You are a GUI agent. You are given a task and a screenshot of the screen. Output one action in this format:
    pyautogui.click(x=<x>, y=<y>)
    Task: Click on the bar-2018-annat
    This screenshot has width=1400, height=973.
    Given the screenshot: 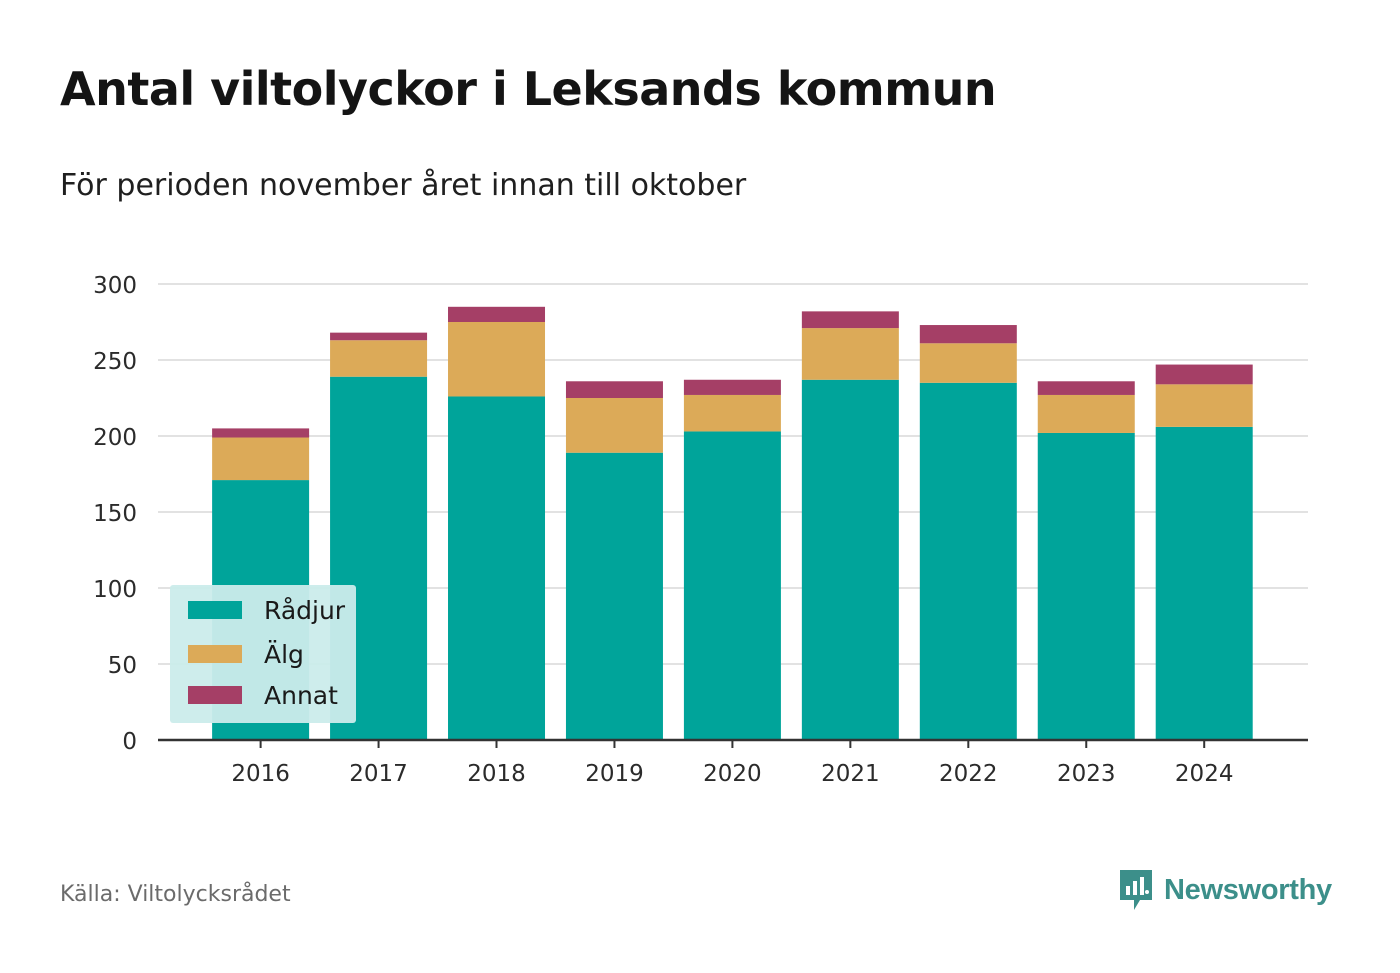 What is the action you would take?
    pyautogui.click(x=497, y=314)
    